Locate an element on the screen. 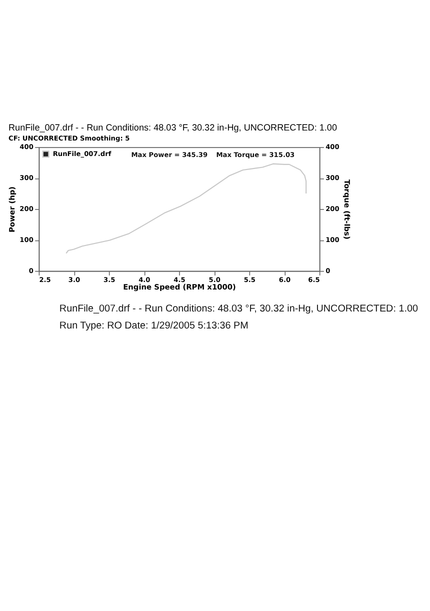 The width and height of the screenshot is (430, 611). text: Run Type: RO Date: 1/29/2005 5:13:36 PM is located at coordinates (153, 326).